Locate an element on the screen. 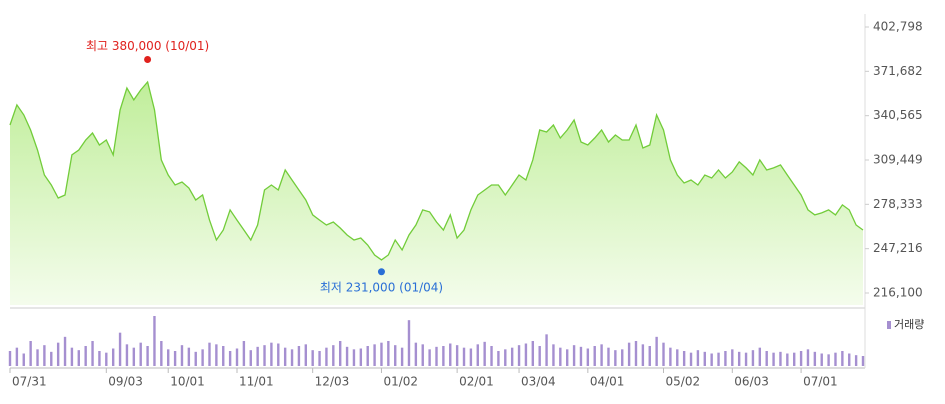 The image size is (945, 404). x-tick-label: 04/01 is located at coordinates (607, 382).